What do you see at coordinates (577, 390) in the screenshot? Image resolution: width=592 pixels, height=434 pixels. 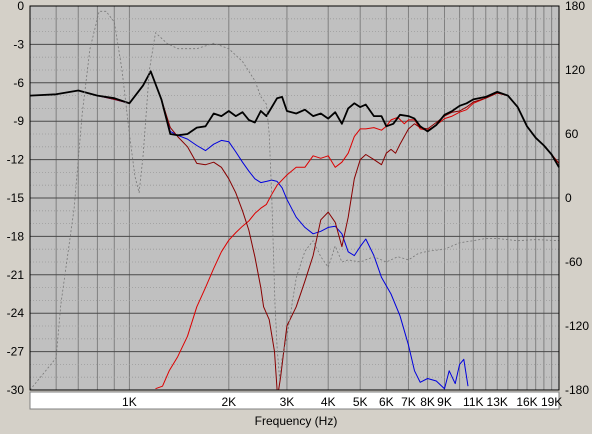 I see `y2-tick-label: -180` at bounding box center [577, 390].